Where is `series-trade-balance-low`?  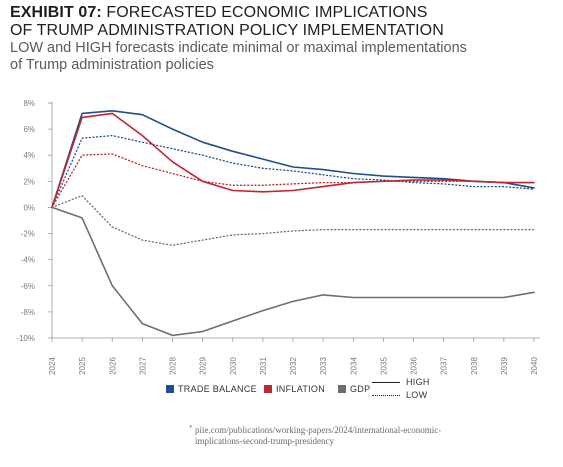
series-trade-balance-low is located at coordinates (293, 171).